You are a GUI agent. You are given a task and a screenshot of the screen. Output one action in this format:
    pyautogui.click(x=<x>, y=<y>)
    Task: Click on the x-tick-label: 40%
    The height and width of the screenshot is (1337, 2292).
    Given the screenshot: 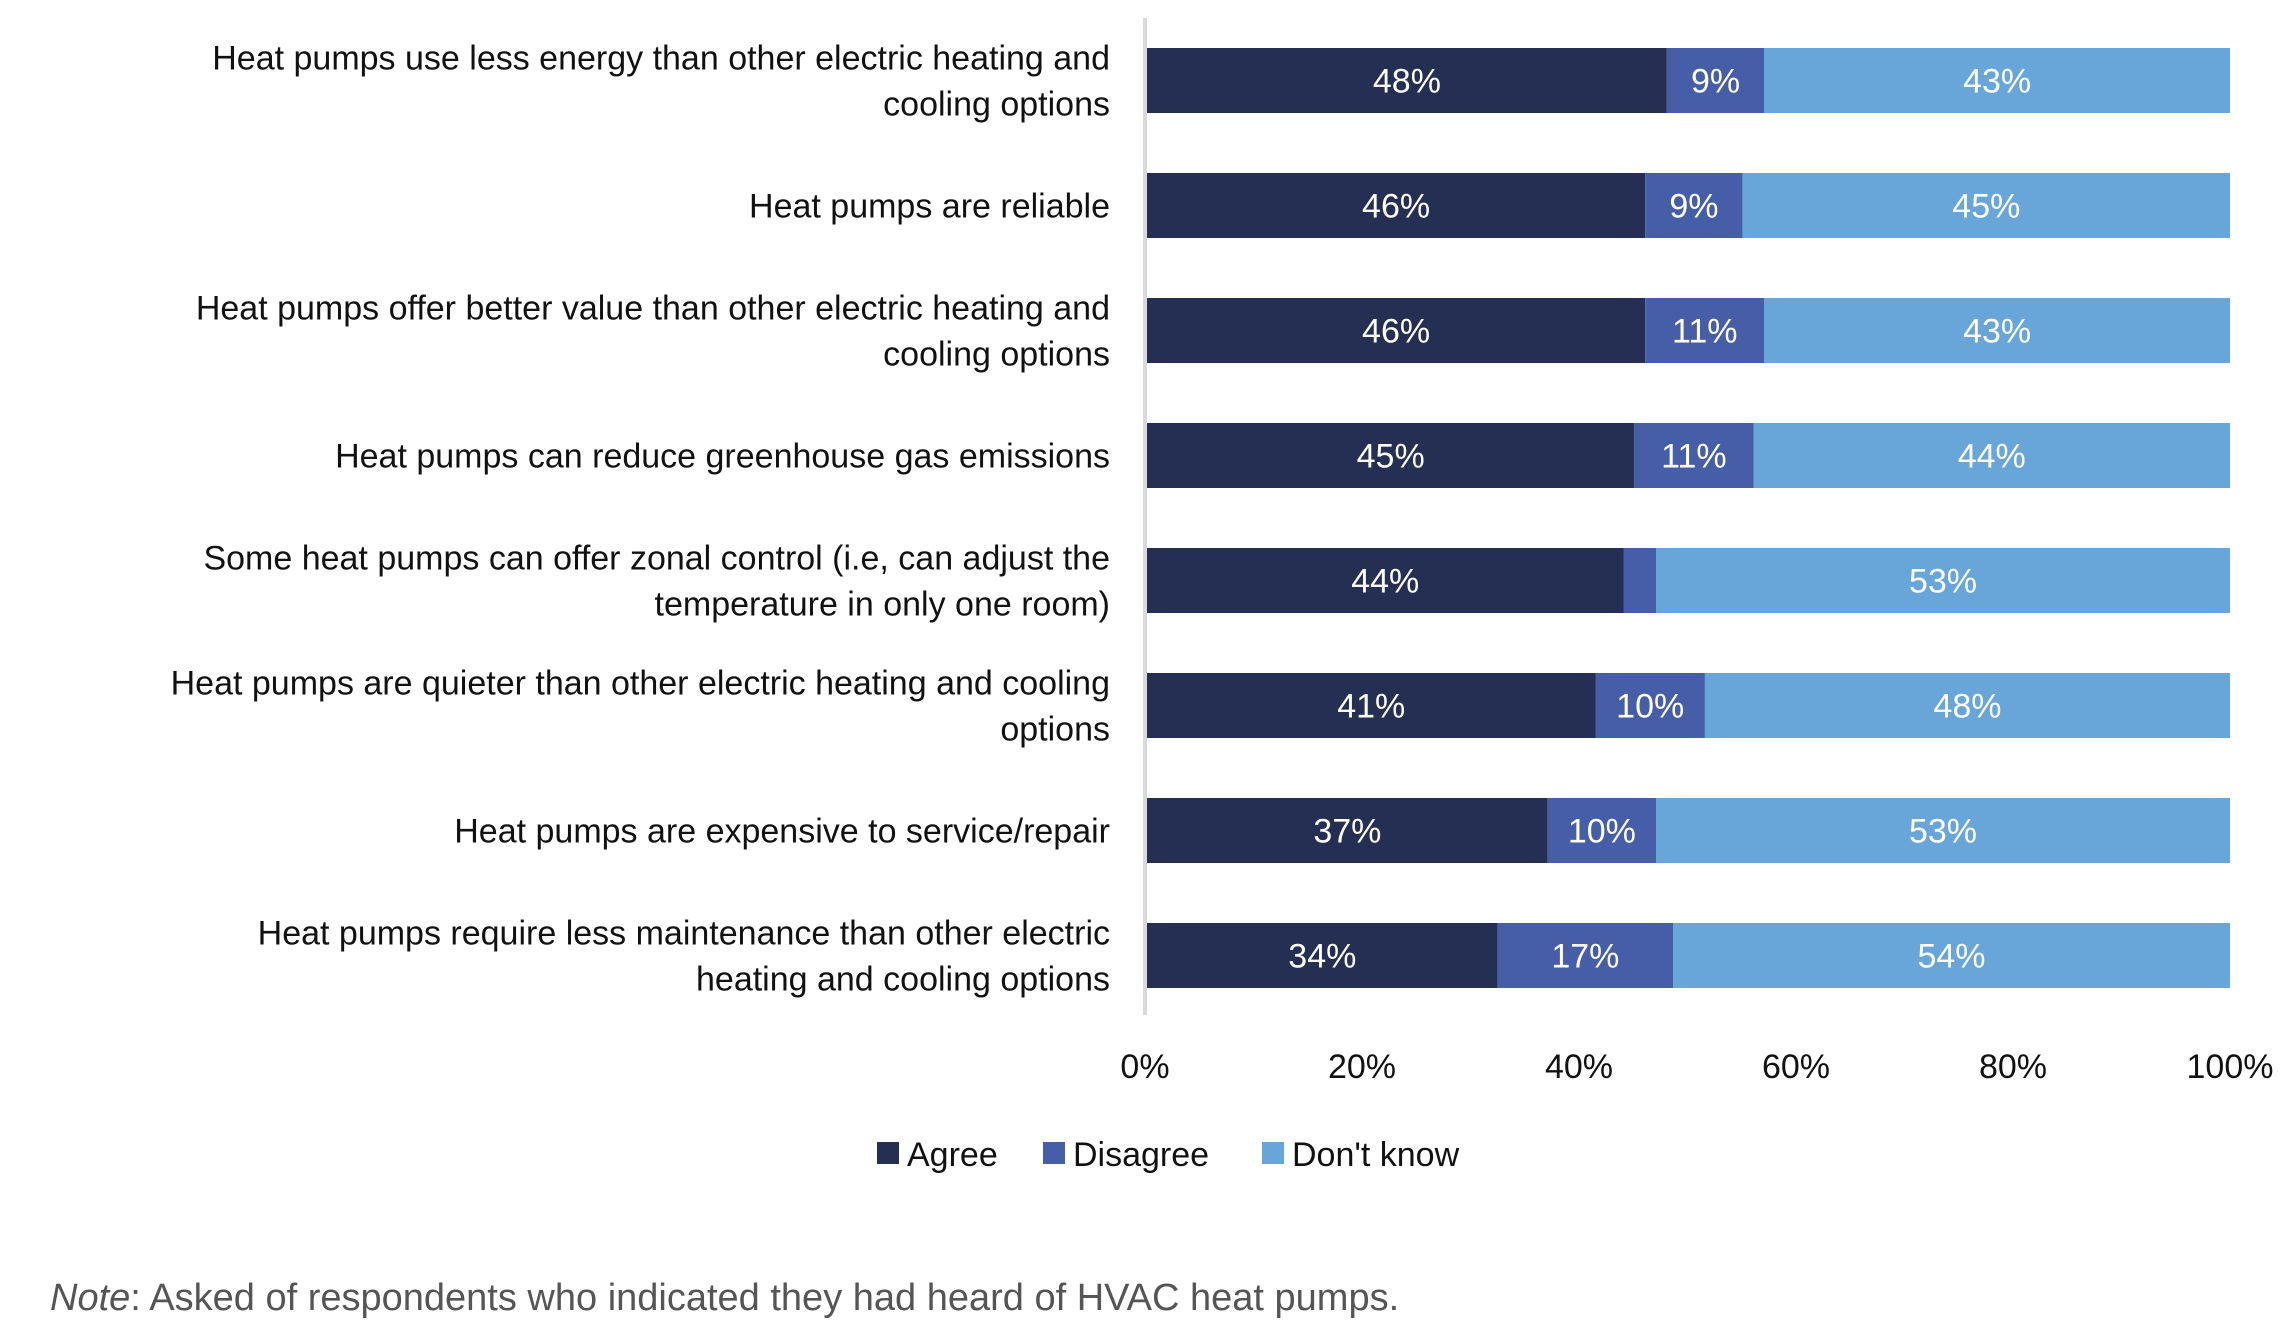 What is the action you would take?
    pyautogui.click(x=1579, y=1067)
    